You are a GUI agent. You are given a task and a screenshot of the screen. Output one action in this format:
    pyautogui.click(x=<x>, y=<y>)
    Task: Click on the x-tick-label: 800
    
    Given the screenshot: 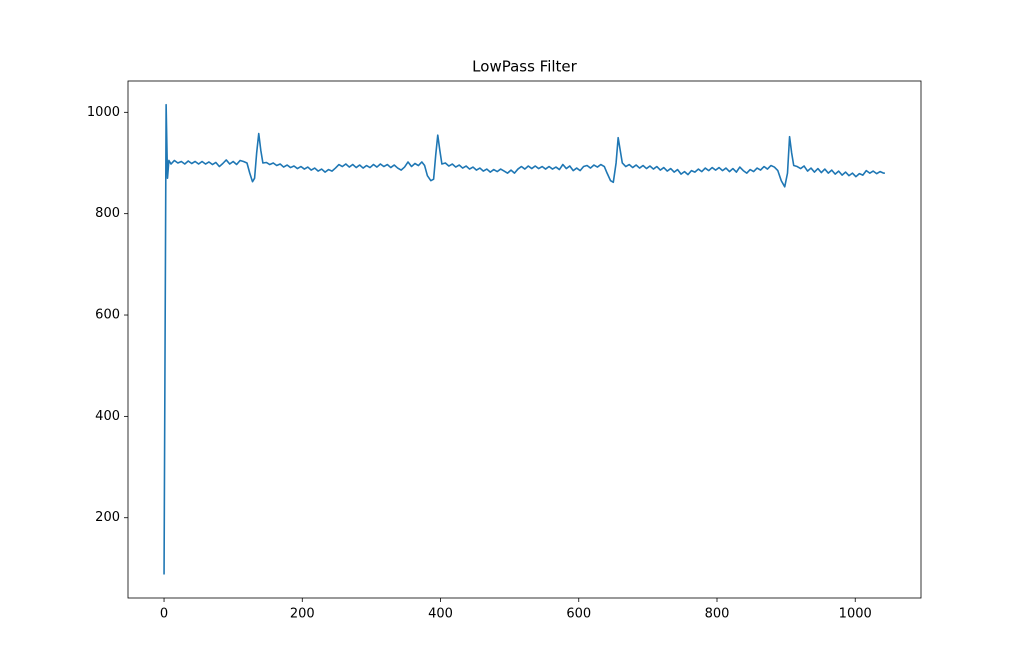 What is the action you would take?
    pyautogui.click(x=717, y=614)
    